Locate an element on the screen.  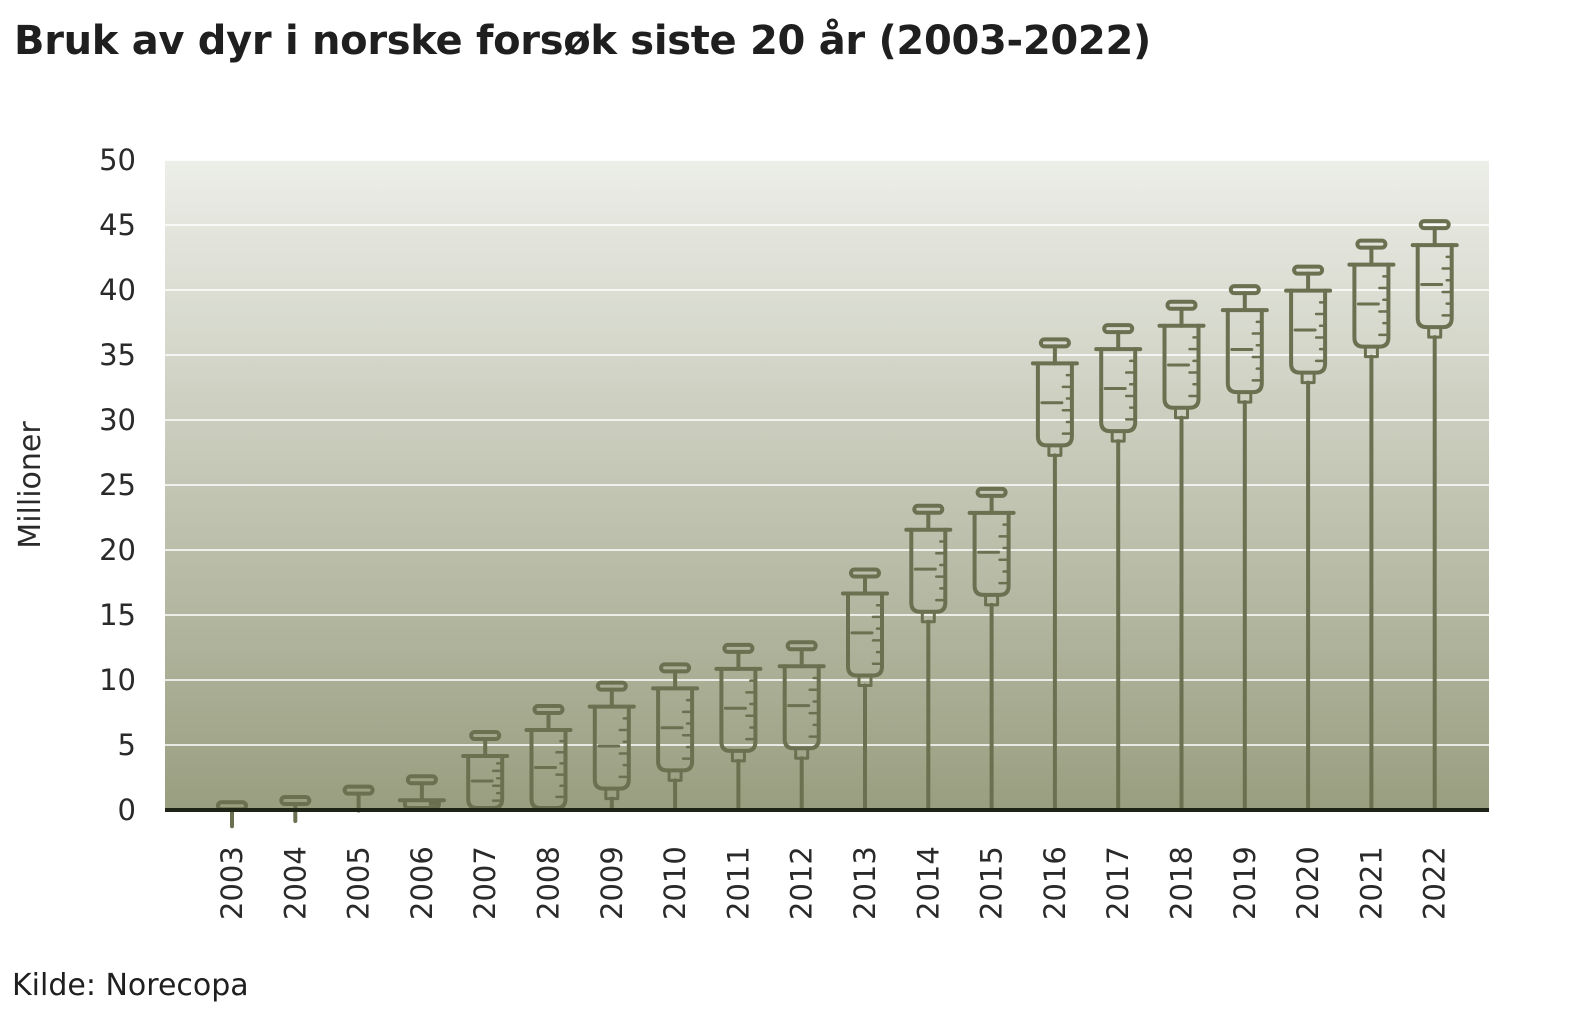
y-tick-label: 25 is located at coordinates (117, 485).